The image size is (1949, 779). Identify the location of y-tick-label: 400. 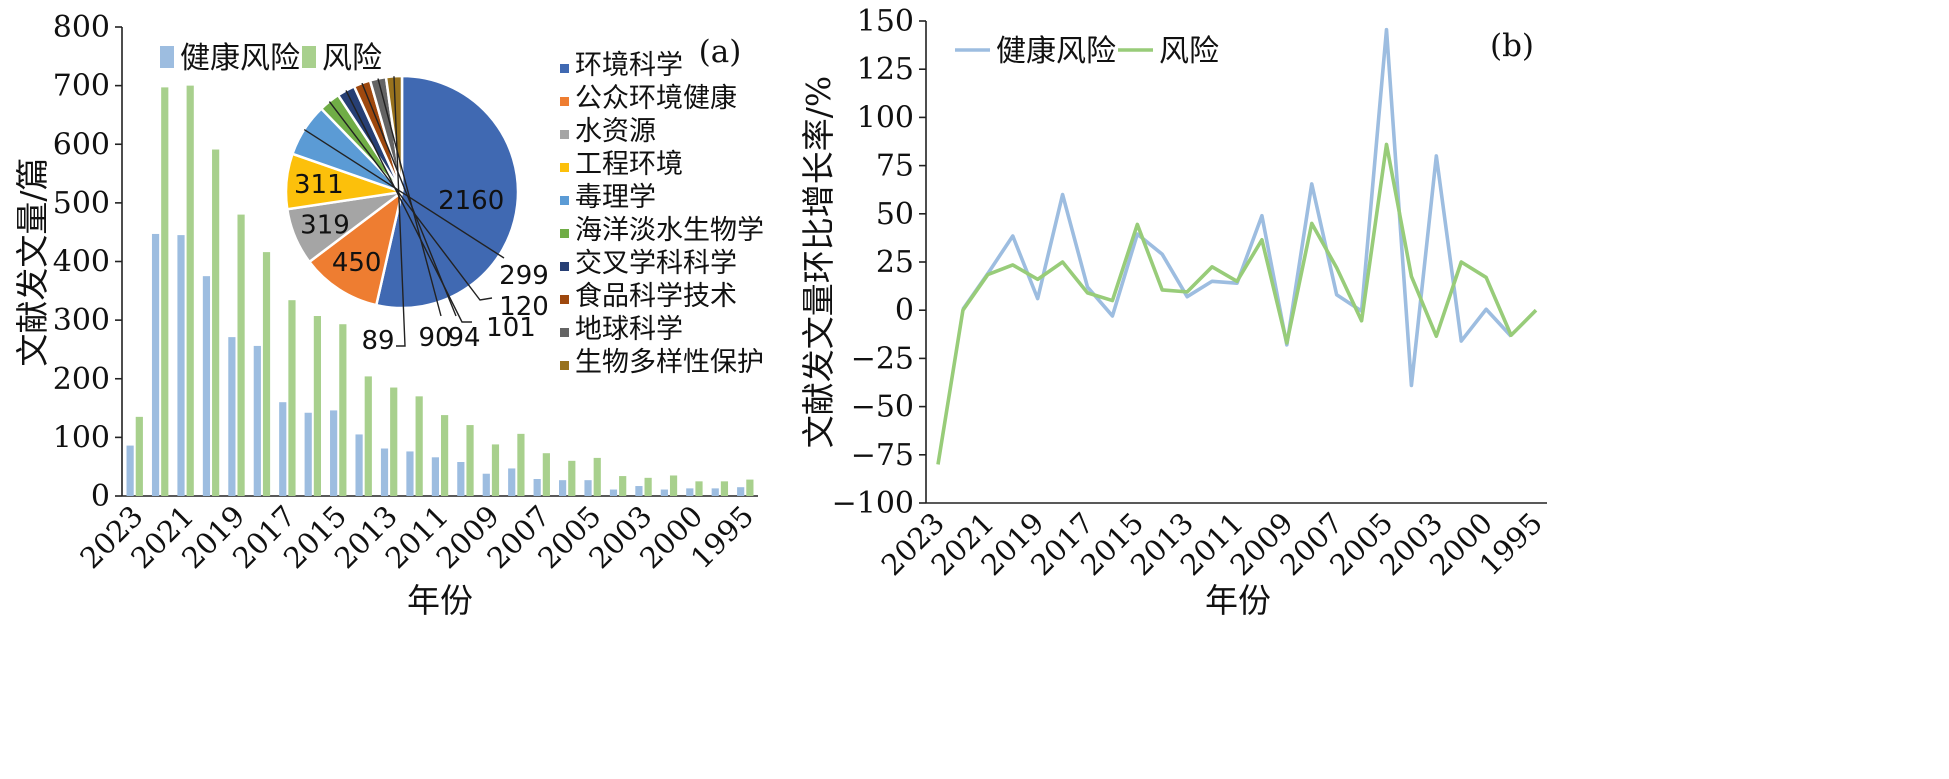
(81, 262).